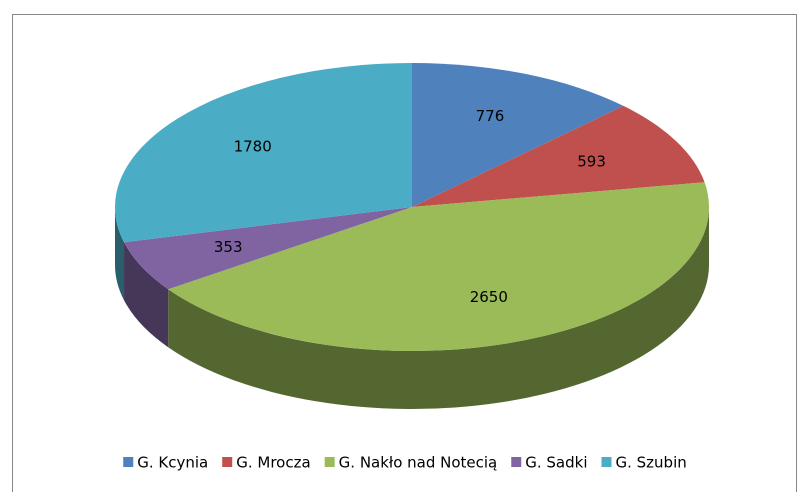  What do you see at coordinates (556, 463) in the screenshot?
I see `legend-label: G. Sadki` at bounding box center [556, 463].